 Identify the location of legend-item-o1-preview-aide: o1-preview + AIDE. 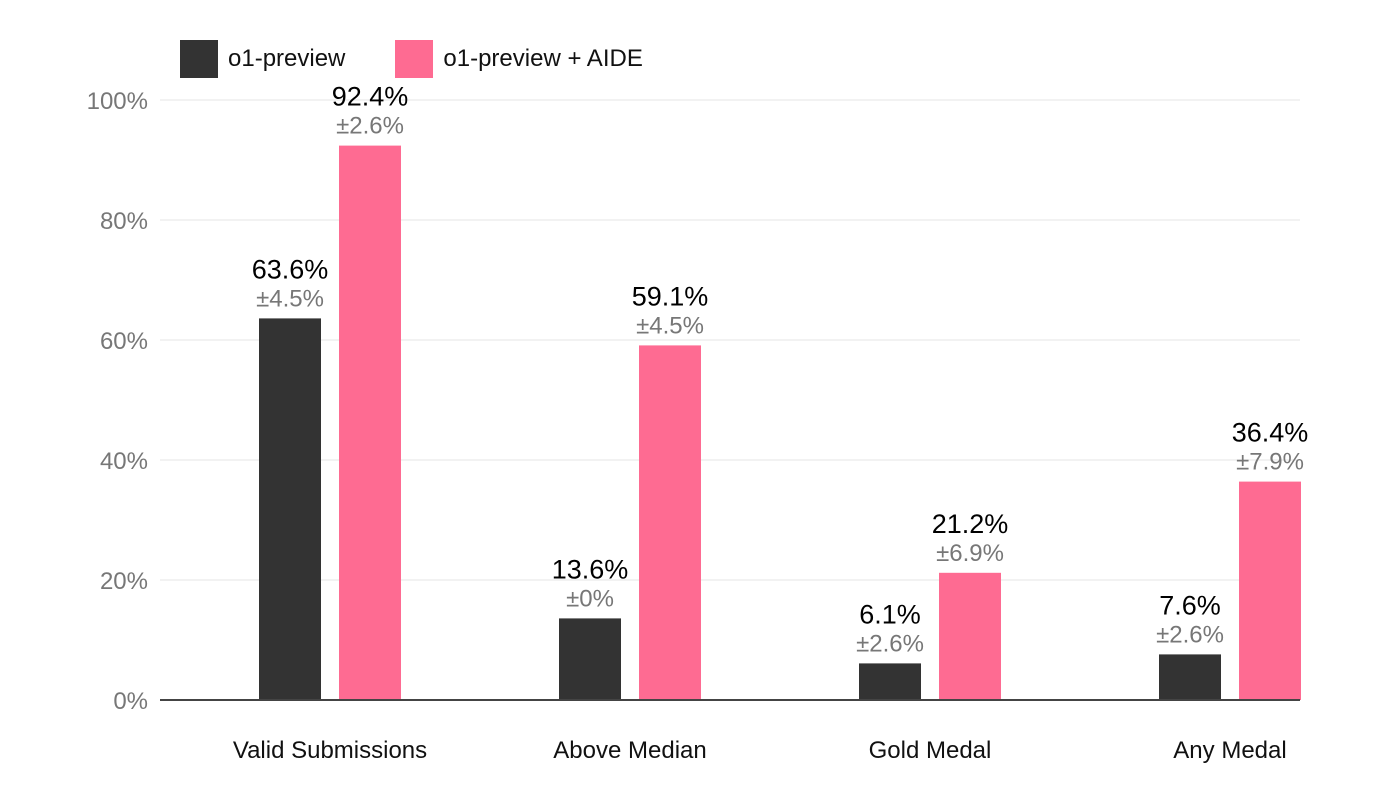
(519, 59).